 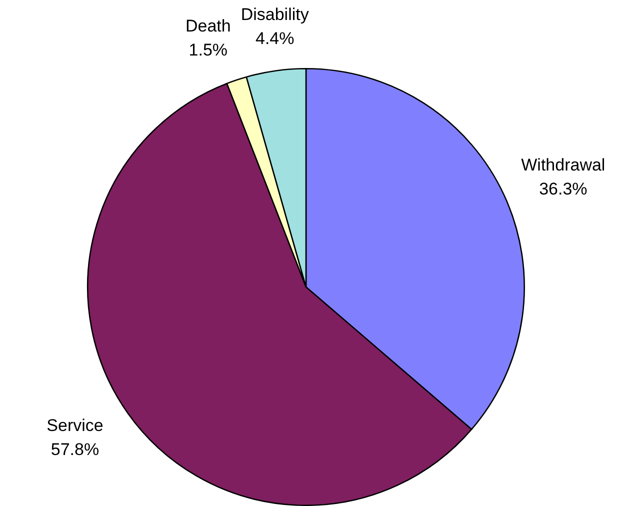 I want to click on slice-label: Death, so click(x=208, y=26).